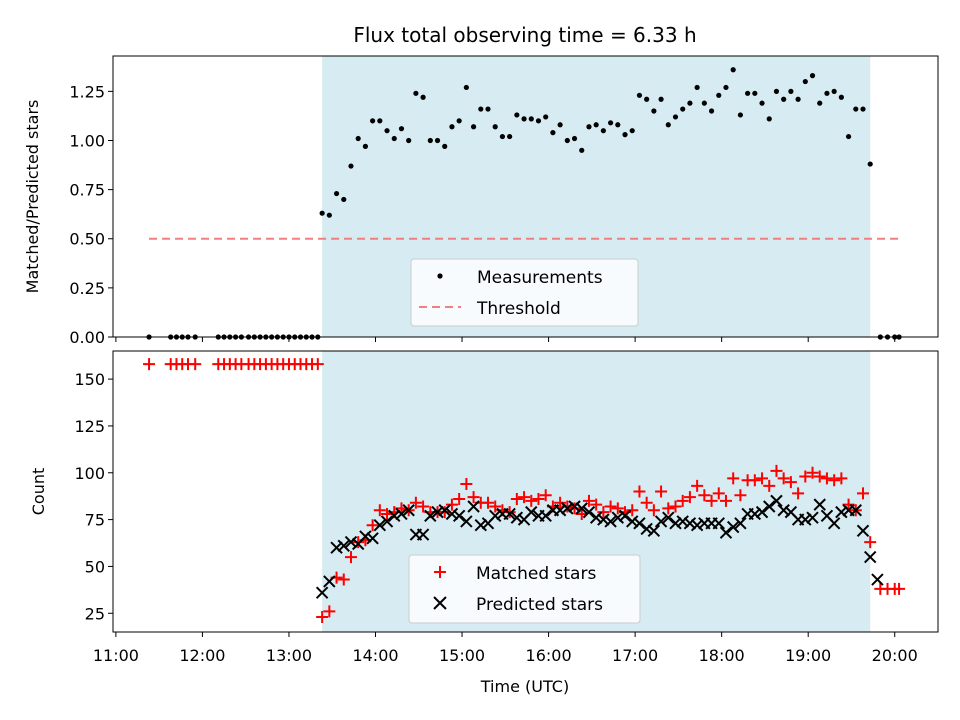 This screenshot has height=720, width=960. Describe the element at coordinates (87, 190) in the screenshot. I see `top-ytick-label: 0.75` at that location.